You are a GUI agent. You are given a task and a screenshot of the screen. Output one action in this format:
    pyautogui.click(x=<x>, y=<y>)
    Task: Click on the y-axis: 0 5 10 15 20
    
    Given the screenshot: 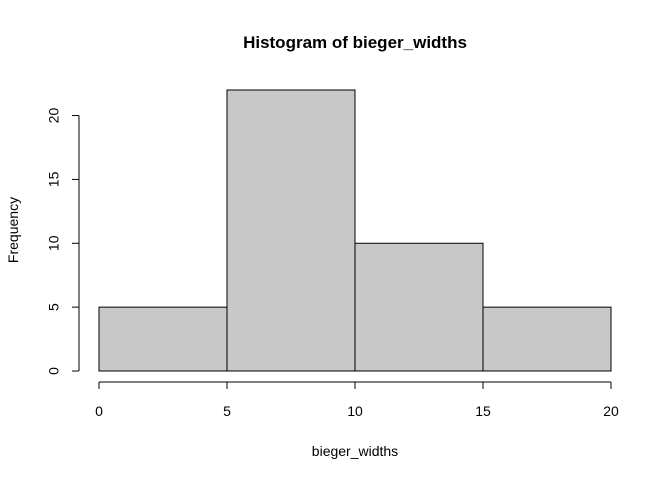 What is the action you would take?
    pyautogui.click(x=63, y=241)
    